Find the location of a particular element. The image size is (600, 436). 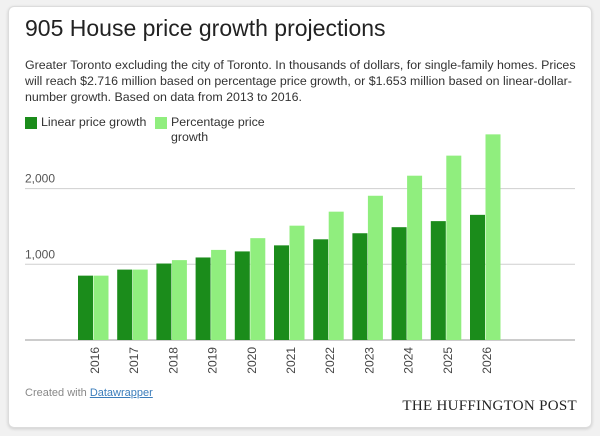

bar-linear-2023 is located at coordinates (360, 286).